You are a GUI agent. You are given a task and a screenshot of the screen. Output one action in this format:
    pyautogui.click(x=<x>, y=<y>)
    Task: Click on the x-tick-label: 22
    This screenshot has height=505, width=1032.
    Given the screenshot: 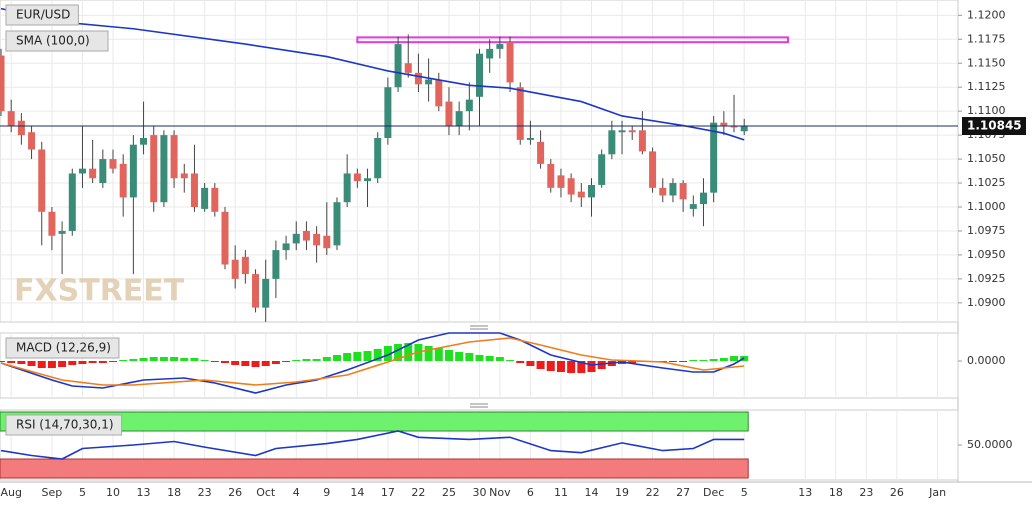 What is the action you would take?
    pyautogui.click(x=418, y=492)
    